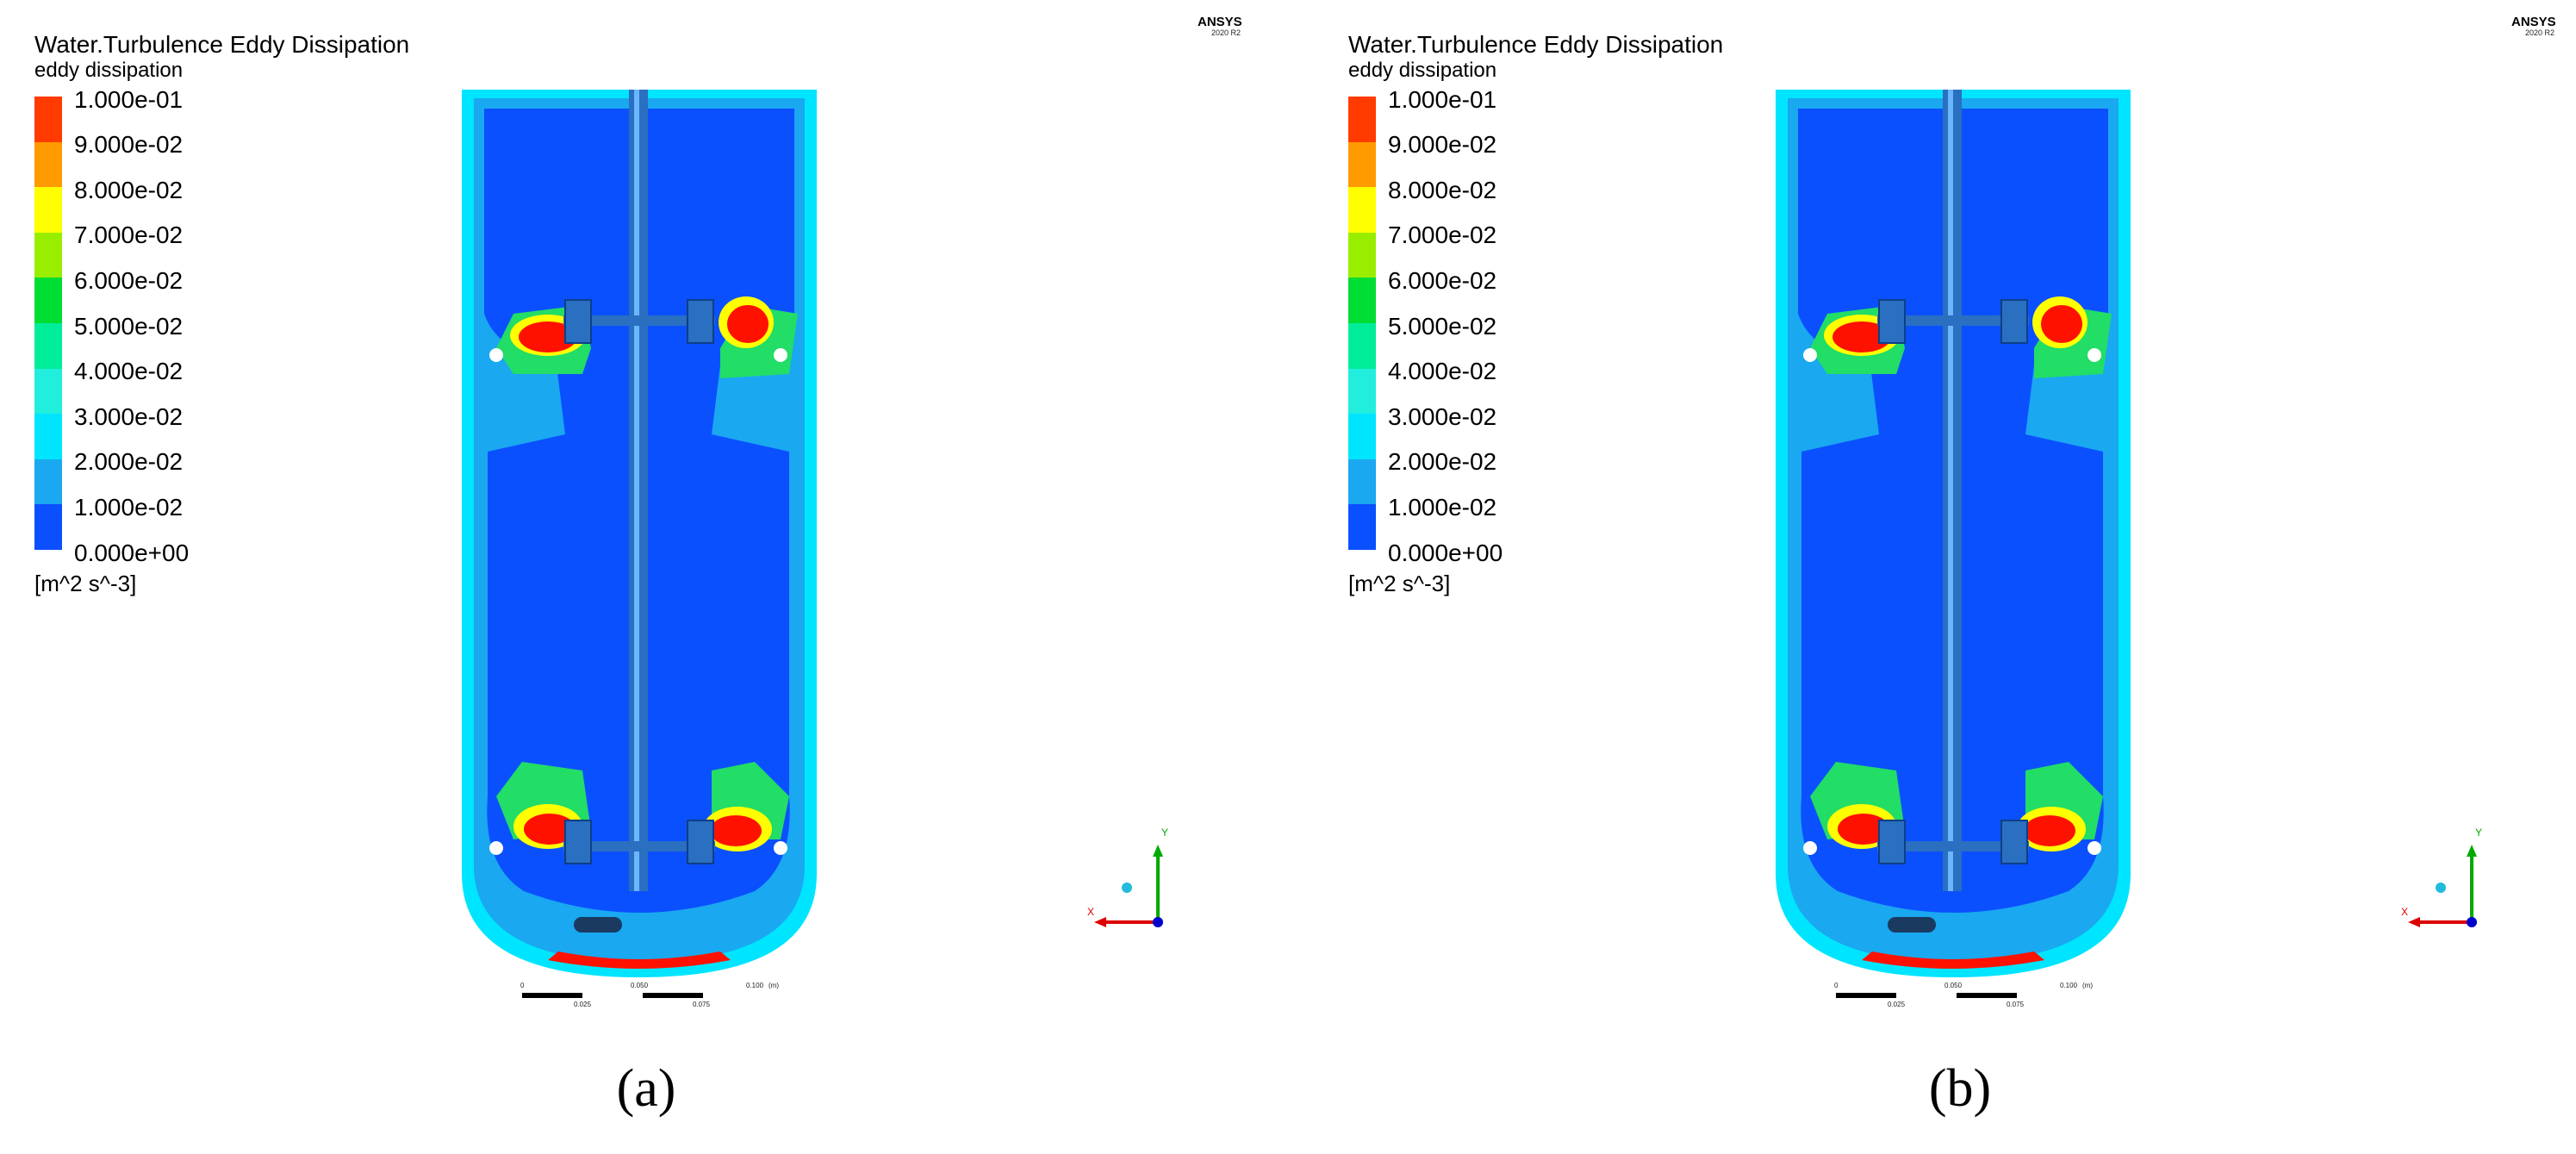 Image resolution: width=2576 pixels, height=1154 pixels. I want to click on legend-units: [m^2 s^-3], so click(85, 583).